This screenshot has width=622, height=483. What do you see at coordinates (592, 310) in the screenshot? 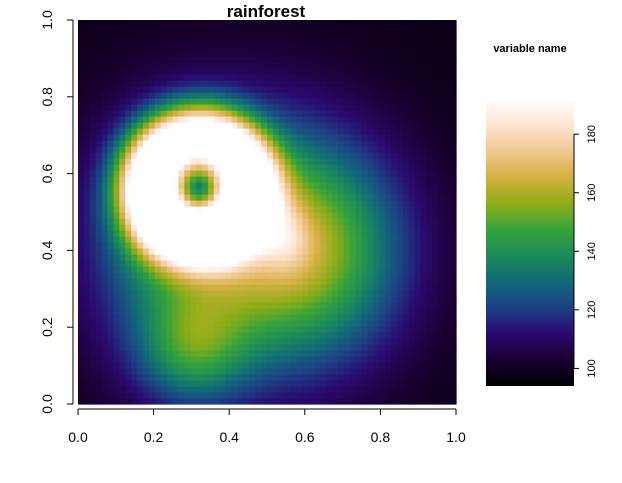
I see `colorbar-tick-label: 120` at bounding box center [592, 310].